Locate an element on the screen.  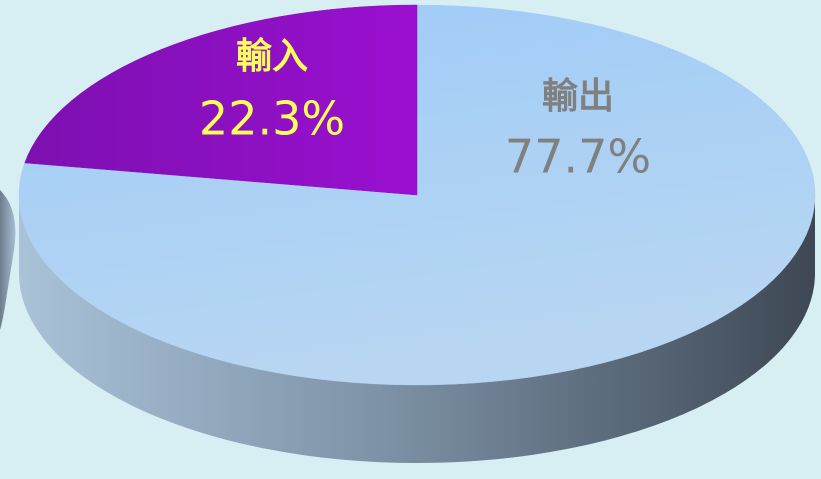
neighbor-pie-edge is located at coordinates (8, 260).